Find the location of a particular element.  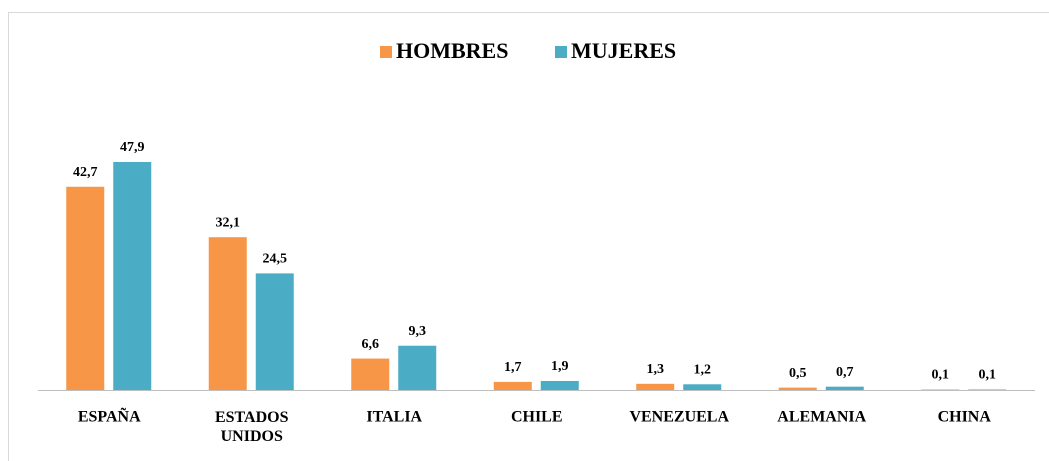

x-tick-label: ITALIA is located at coordinates (394, 417).